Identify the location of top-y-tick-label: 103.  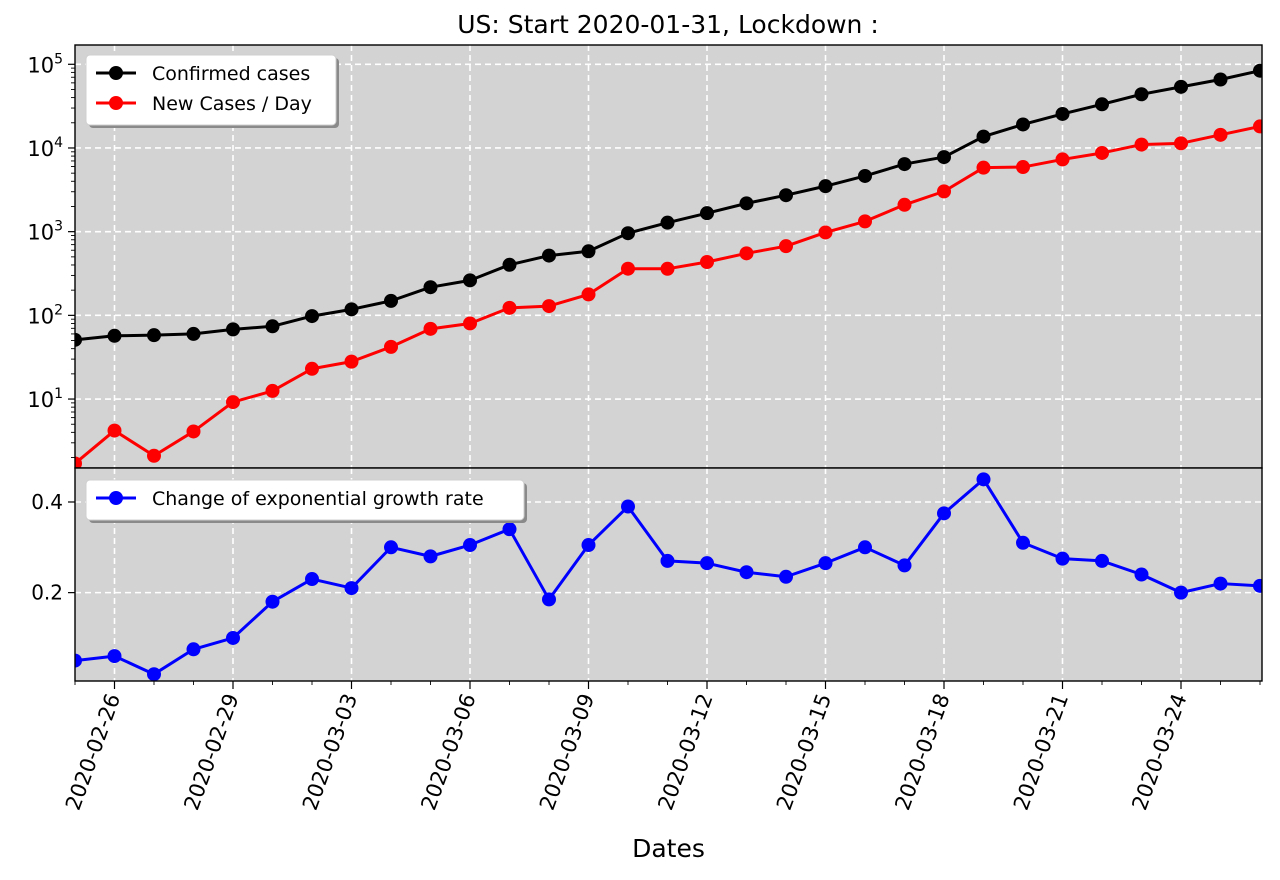
(45, 232).